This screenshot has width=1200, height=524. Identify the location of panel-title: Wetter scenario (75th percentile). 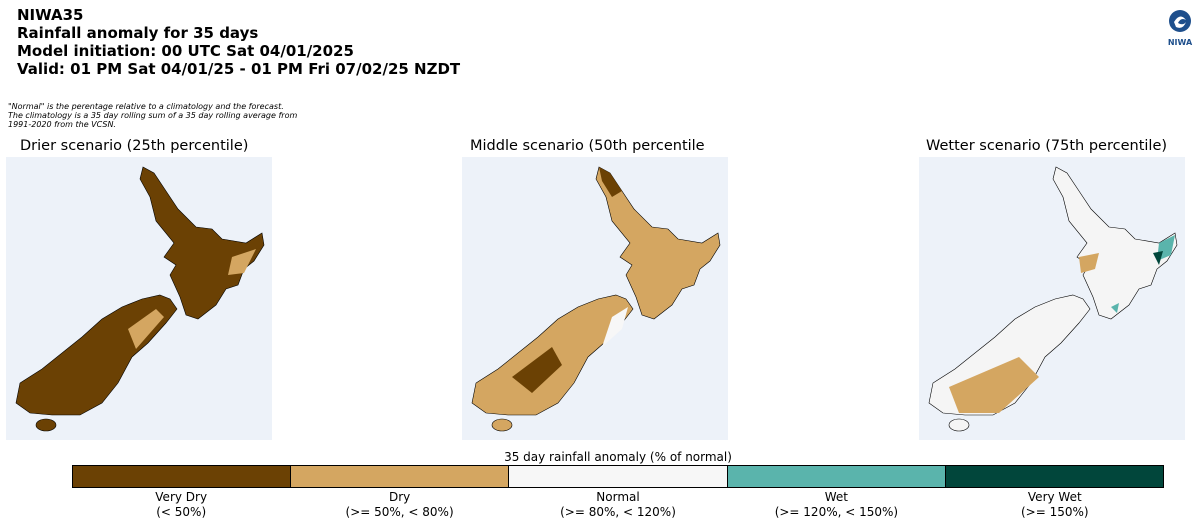
(1047, 146).